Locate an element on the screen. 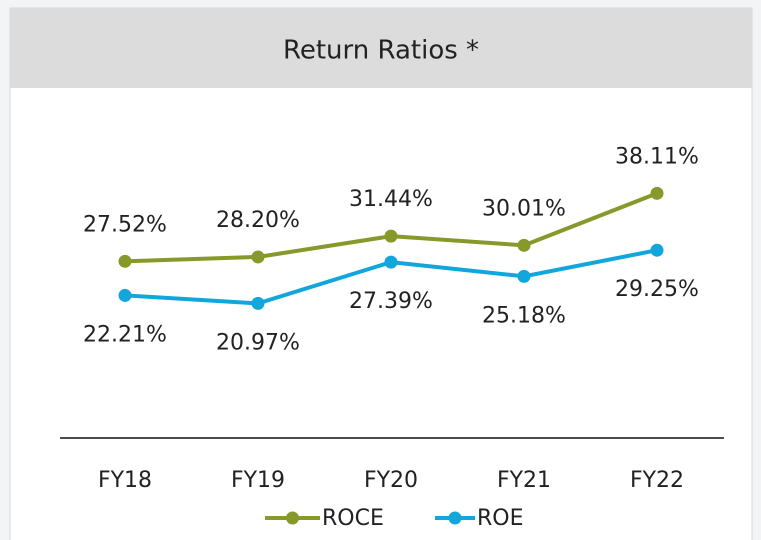 Image resolution: width=761 pixels, height=540 pixels. x-tick-label: FY20 is located at coordinates (391, 480).